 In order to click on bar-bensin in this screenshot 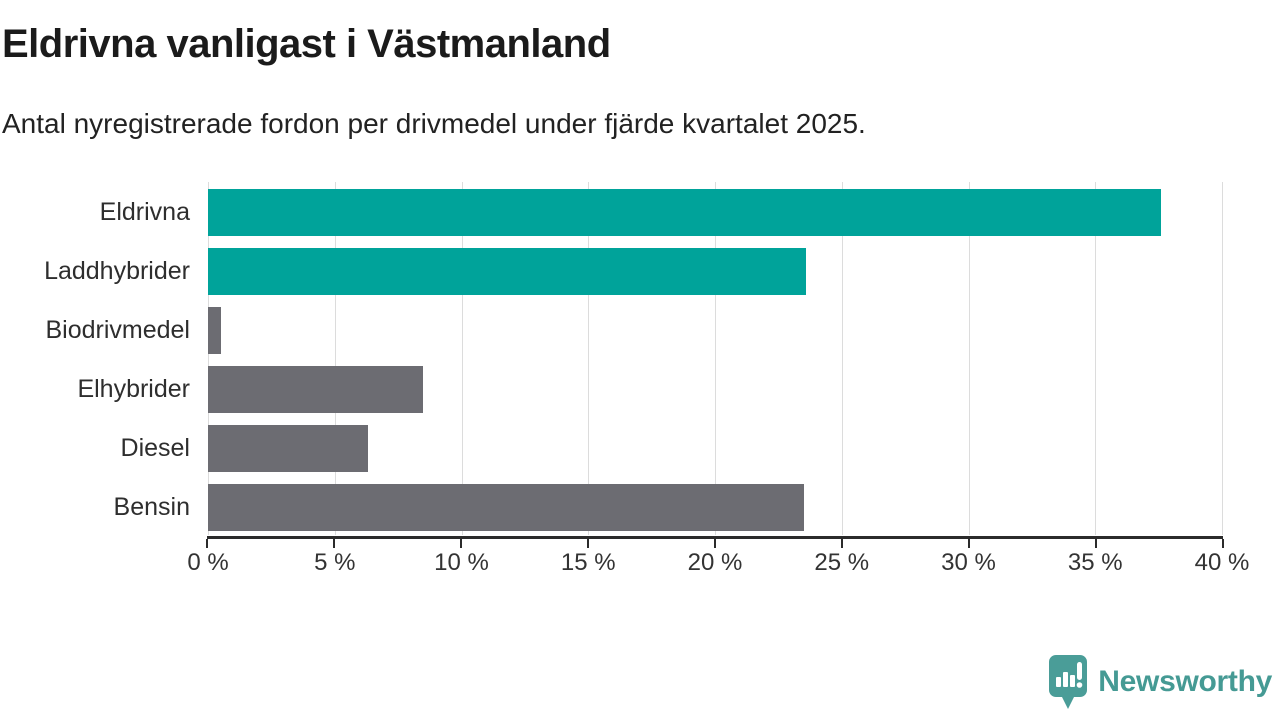, I will do `click(506, 507)`.